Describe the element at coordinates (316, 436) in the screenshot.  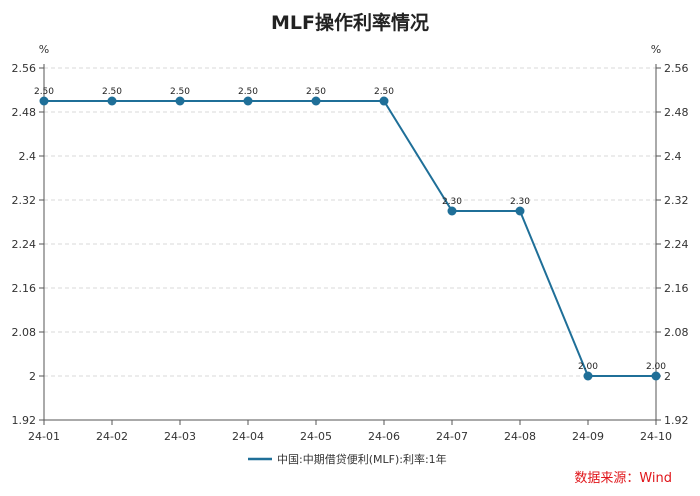
I see `x-tick-label: 24-05` at that location.